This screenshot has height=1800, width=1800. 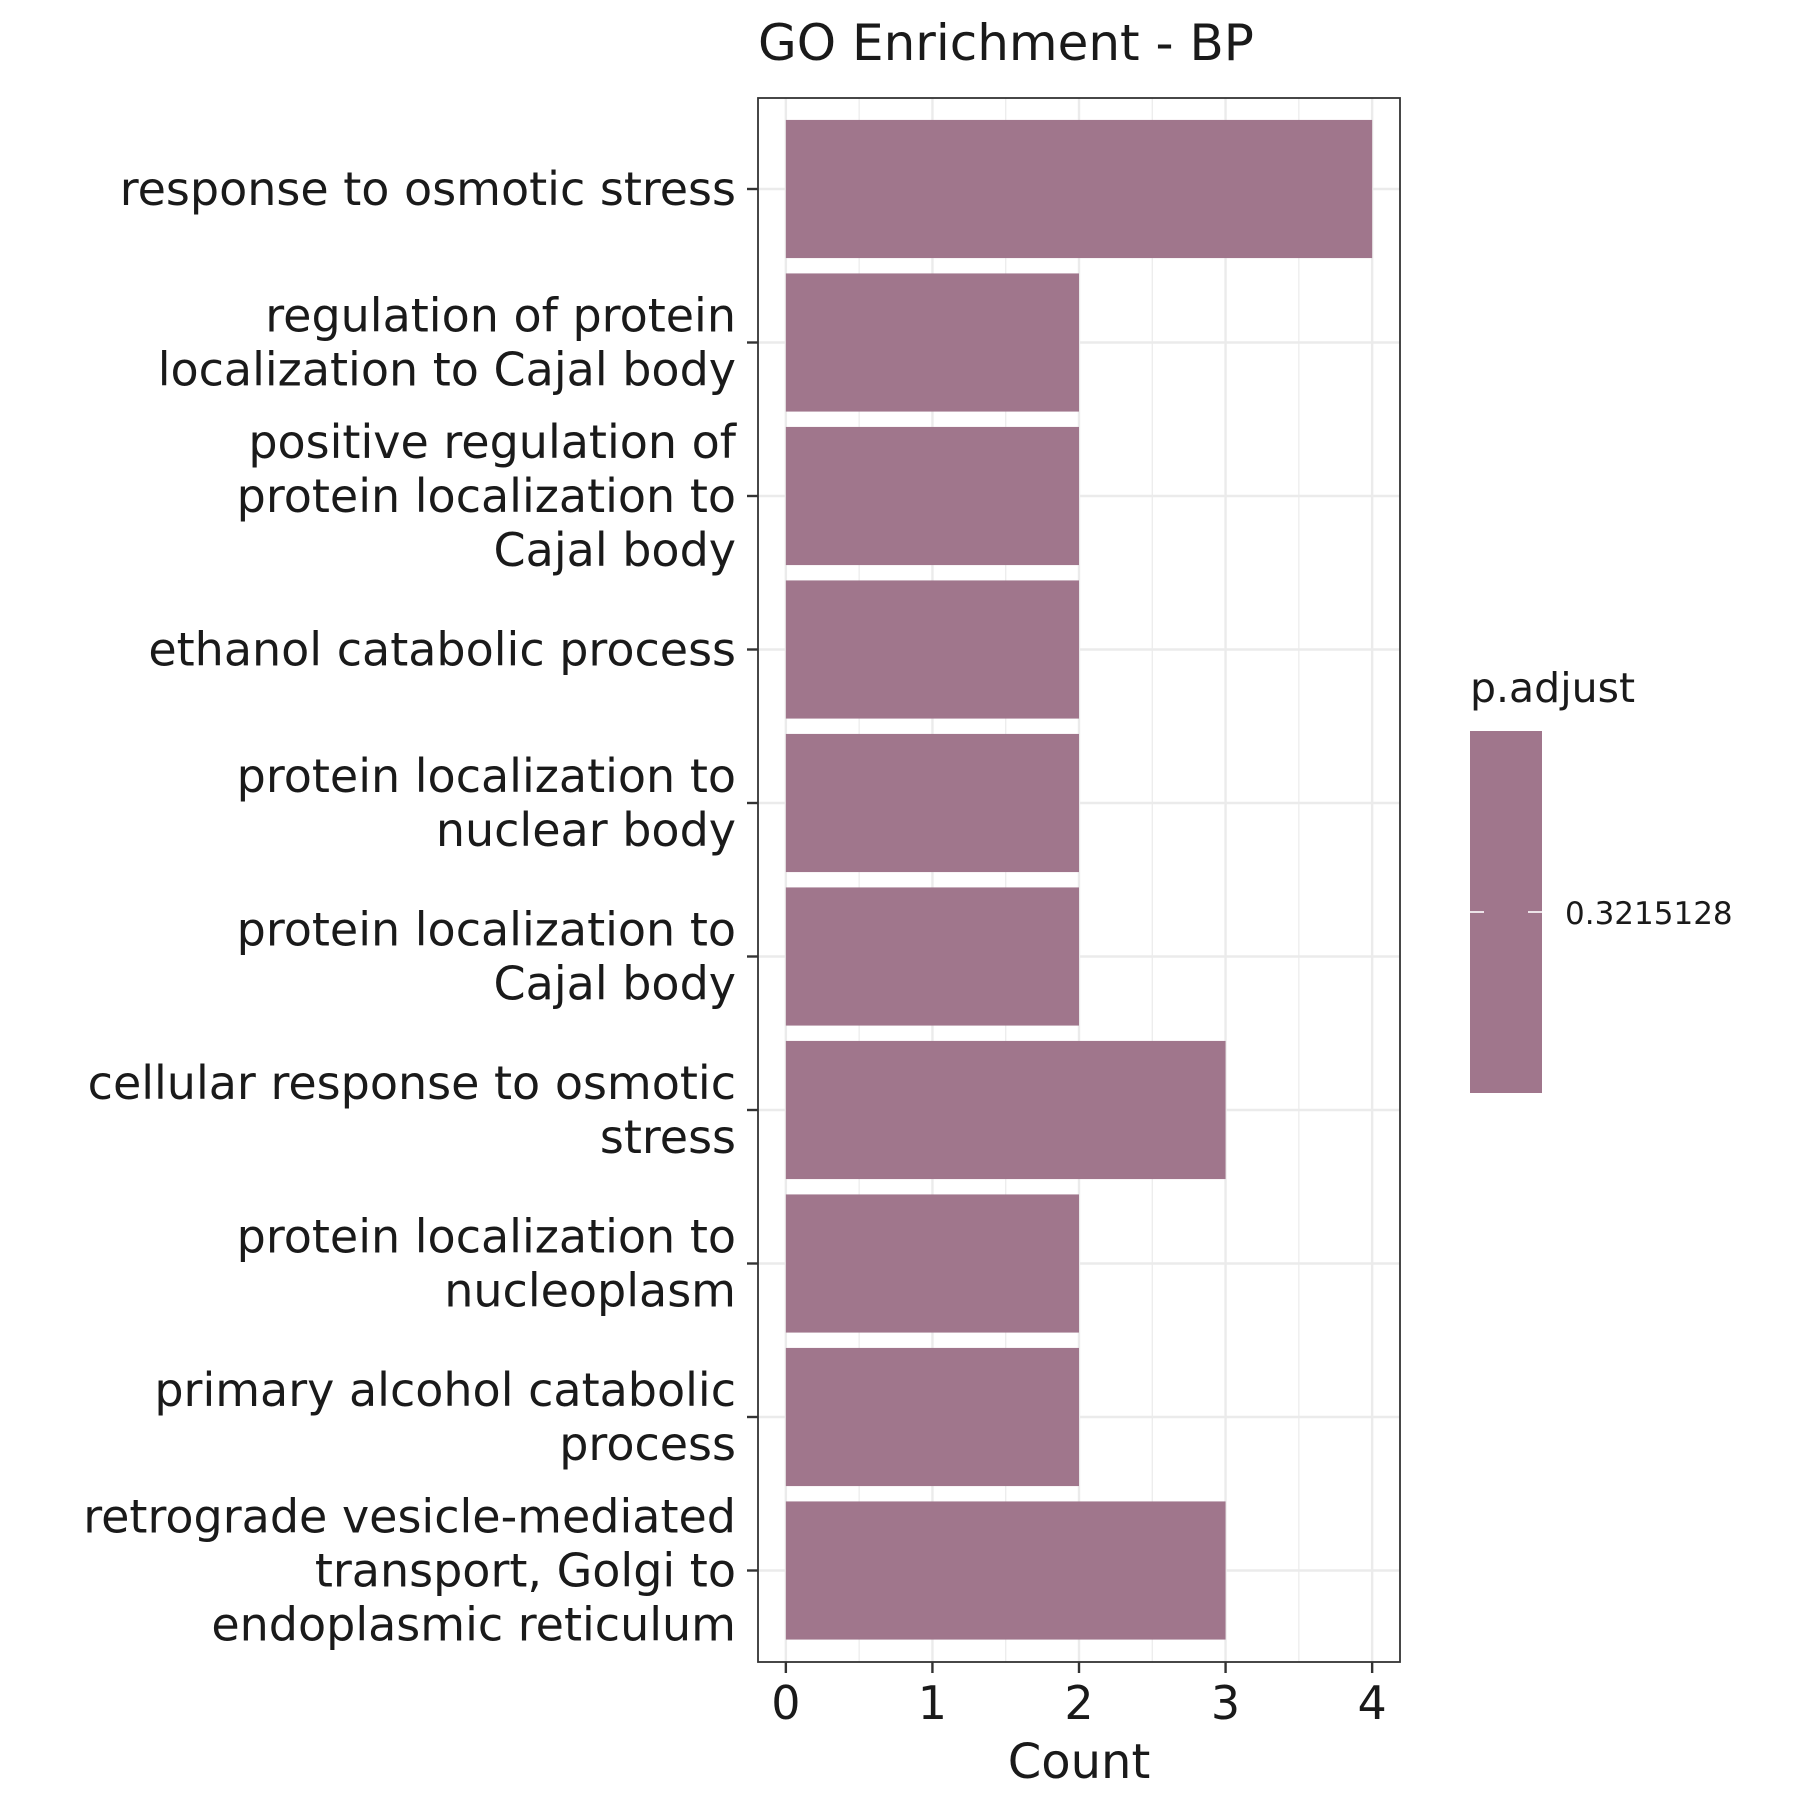 I want to click on category-label-line: positive regulation of, so click(x=492, y=442).